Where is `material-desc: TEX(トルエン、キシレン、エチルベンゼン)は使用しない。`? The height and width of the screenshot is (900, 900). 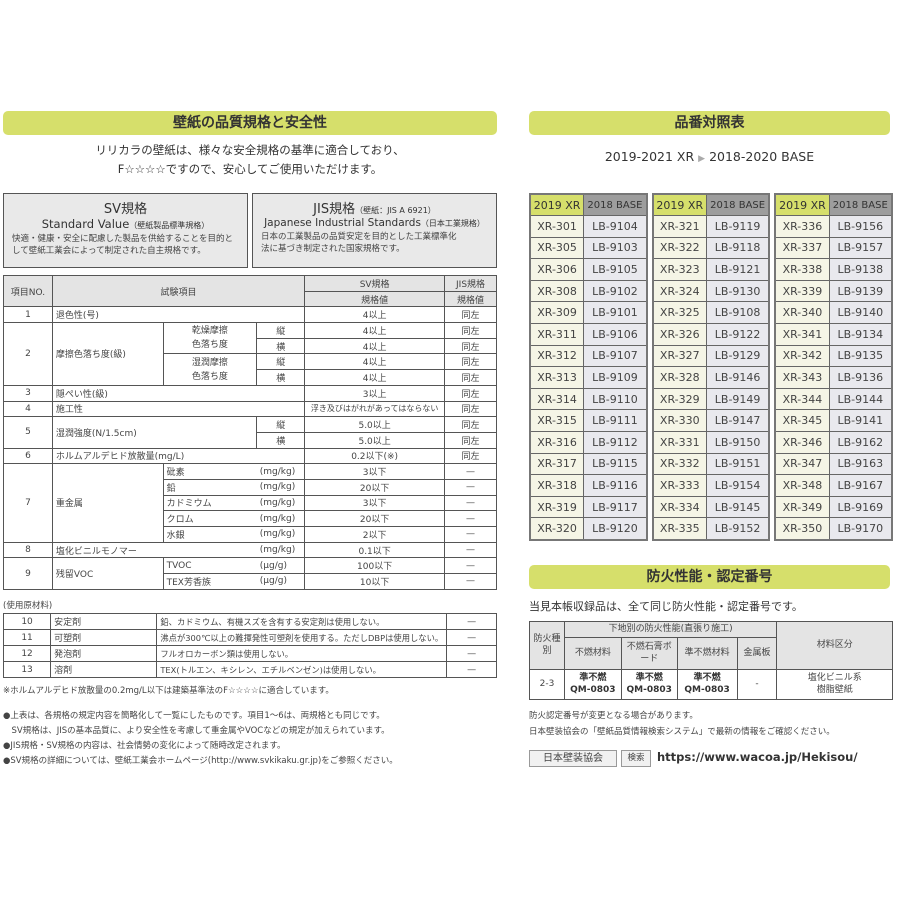 material-desc: TEX(トルエン、キシレン、エチルベンゼン)は使用しない。 is located at coordinates (302, 669).